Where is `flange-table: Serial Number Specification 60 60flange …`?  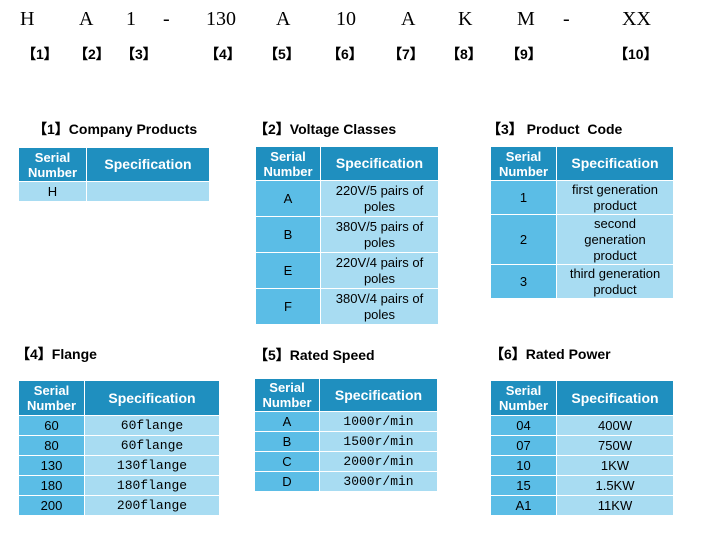 flange-table: Serial Number Specification 60 60flange … is located at coordinates (119, 448).